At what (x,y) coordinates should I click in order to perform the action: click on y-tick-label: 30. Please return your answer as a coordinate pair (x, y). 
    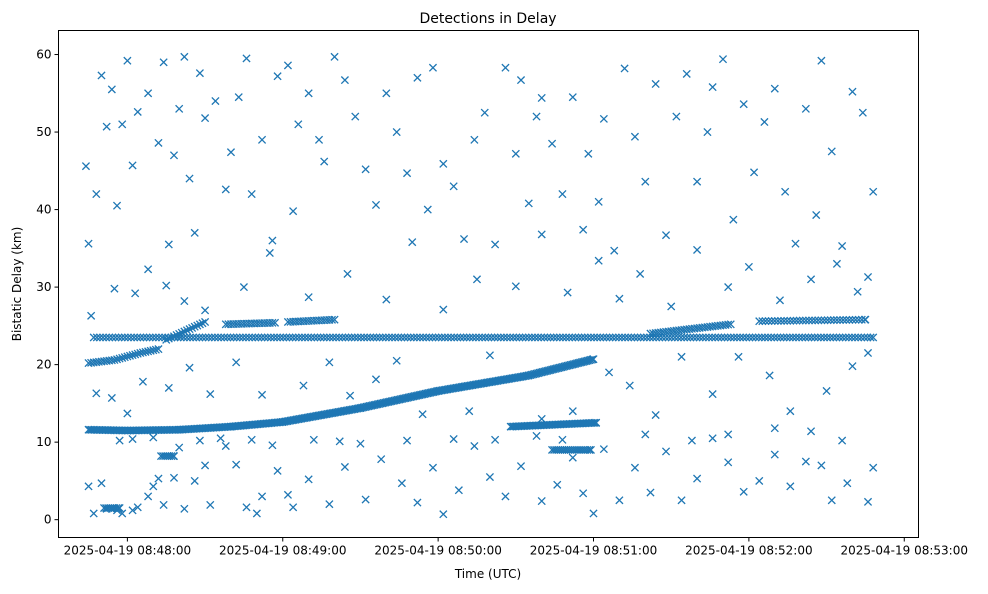
    Looking at the image, I should click on (43, 287).